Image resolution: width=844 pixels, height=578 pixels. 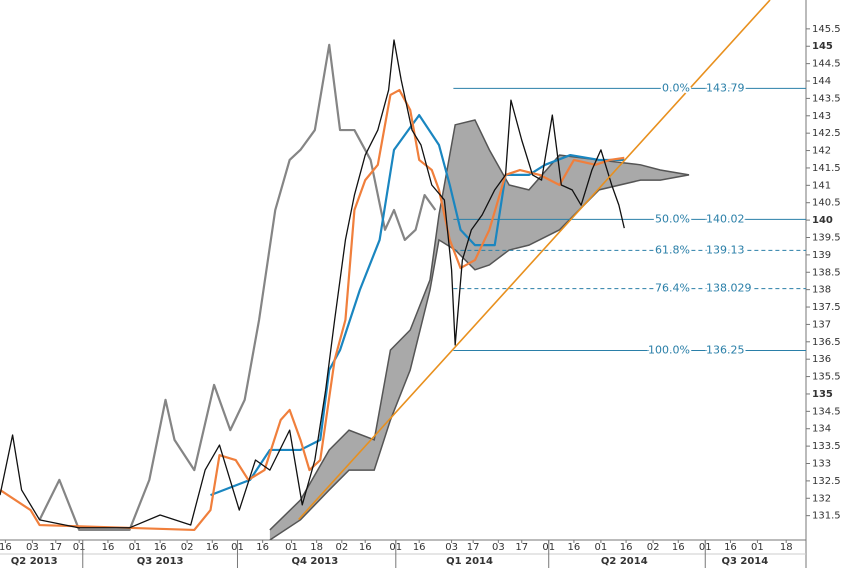 What do you see at coordinates (826, 342) in the screenshot?
I see `y-tick-label: 136.5` at bounding box center [826, 342].